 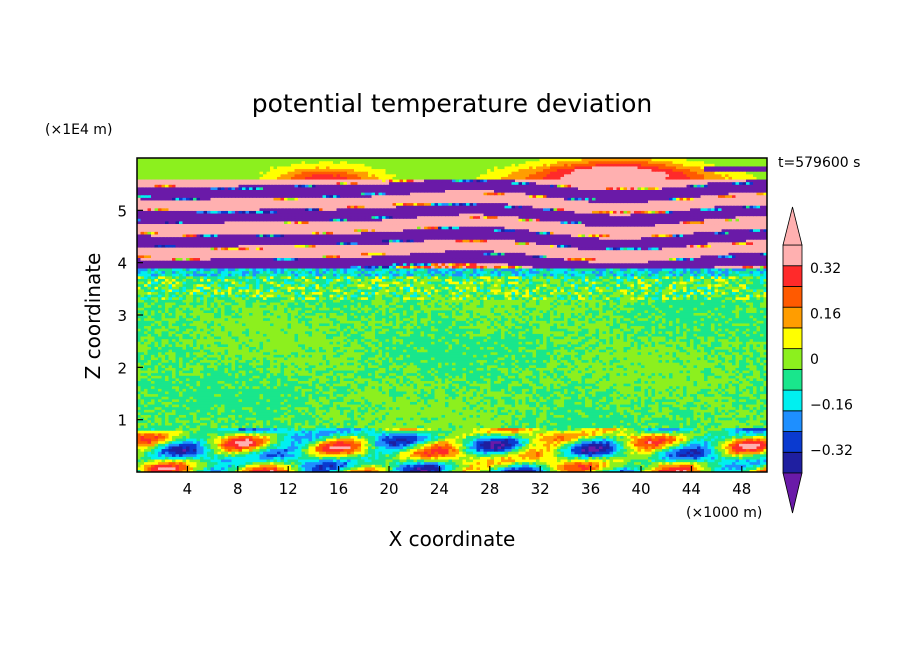 I want to click on time-label: t=579600 s, so click(x=819, y=163).